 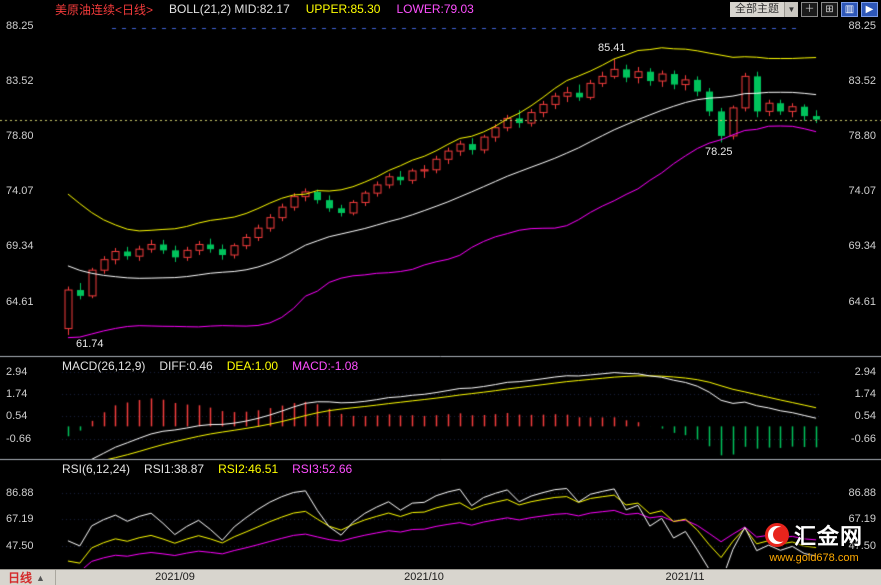 I want to click on bottom-bar: 日线 ▲ 2021/09 2021/10 2021/11, so click(x=440, y=577).